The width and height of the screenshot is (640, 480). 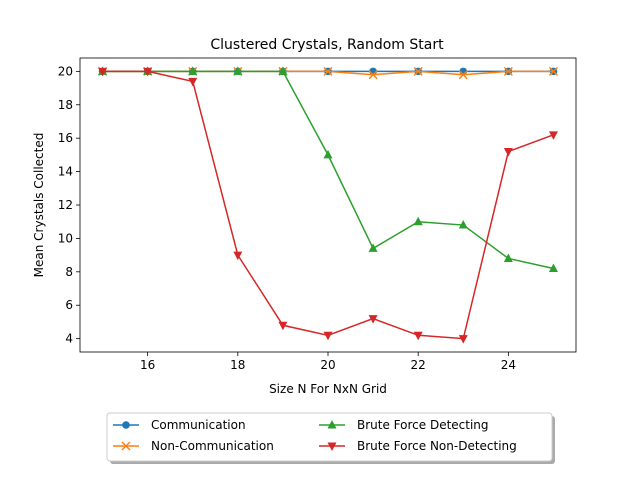 What do you see at coordinates (65, 238) in the screenshot?
I see `y-tick-label: 10` at bounding box center [65, 238].